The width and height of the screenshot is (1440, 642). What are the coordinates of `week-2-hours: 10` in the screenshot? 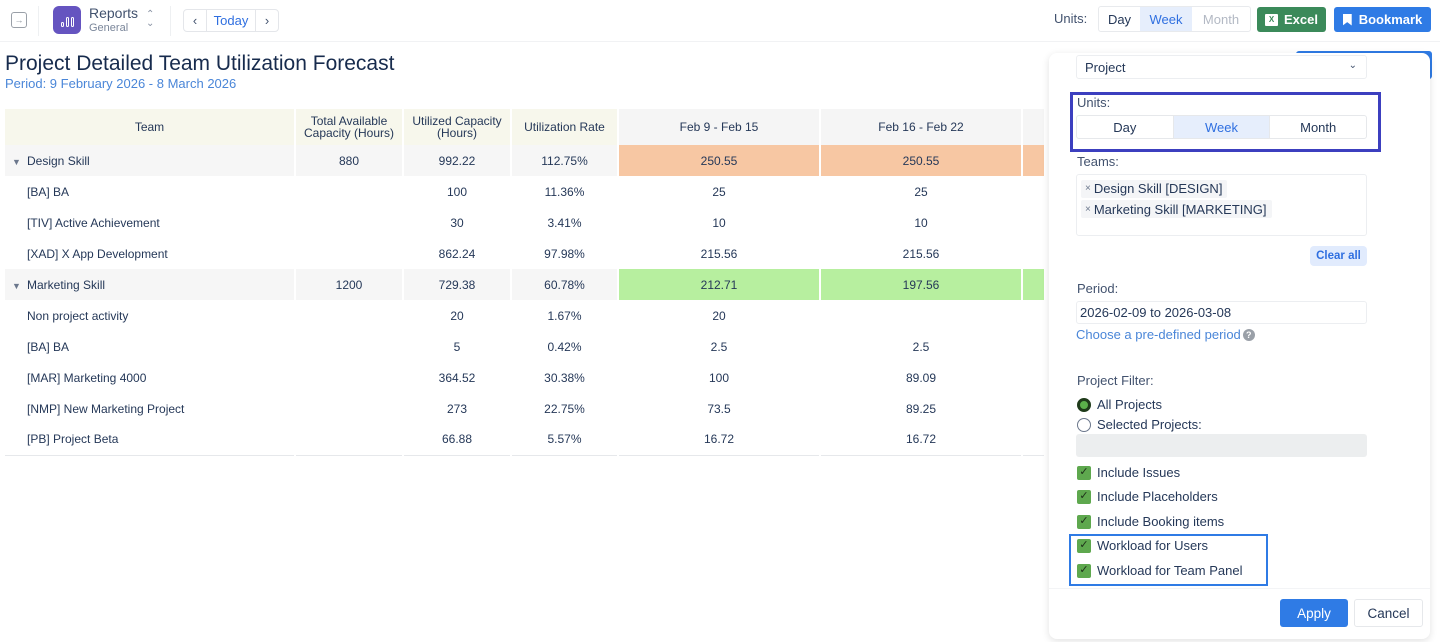 It's located at (921, 222).